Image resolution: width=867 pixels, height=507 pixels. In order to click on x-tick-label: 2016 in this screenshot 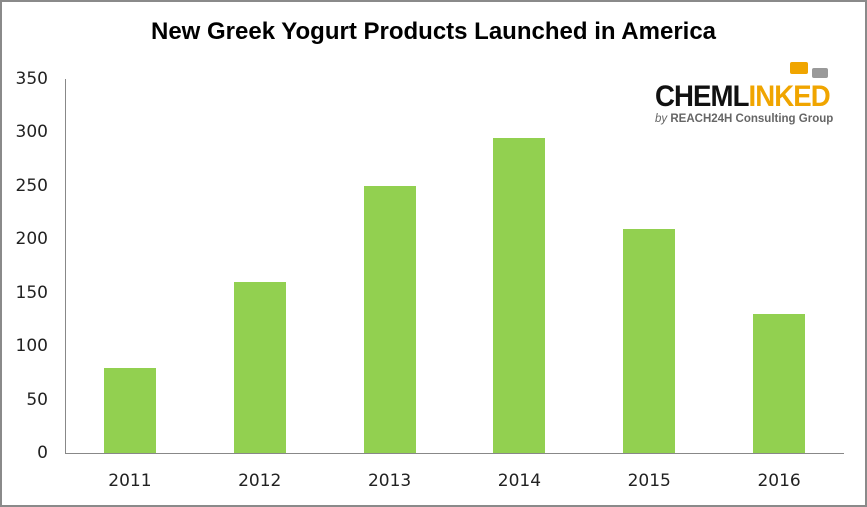, I will do `click(779, 481)`.